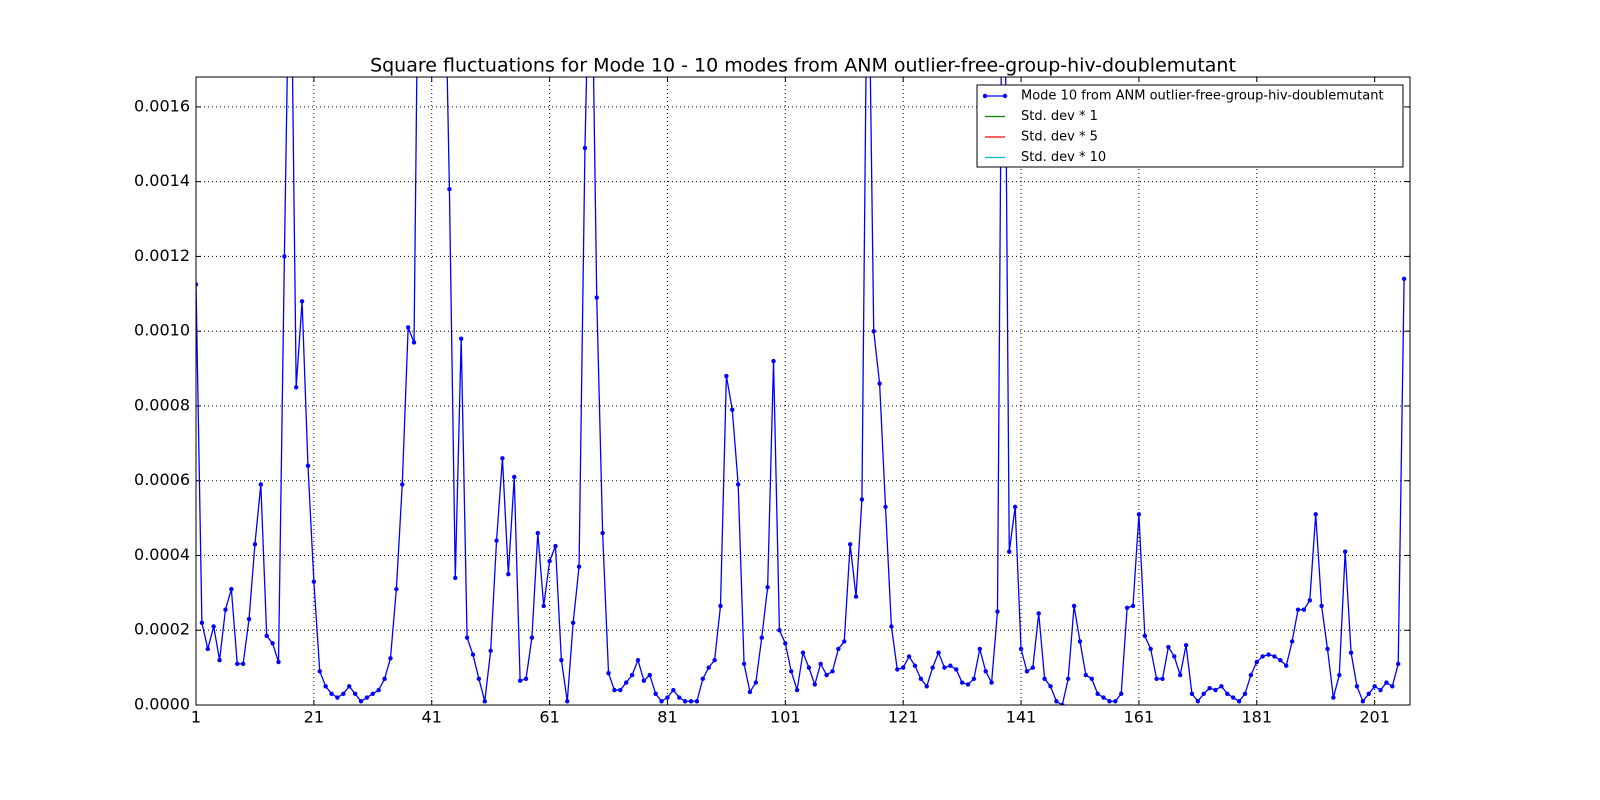  What do you see at coordinates (785, 717) in the screenshot?
I see `x-tick-label: 101` at bounding box center [785, 717].